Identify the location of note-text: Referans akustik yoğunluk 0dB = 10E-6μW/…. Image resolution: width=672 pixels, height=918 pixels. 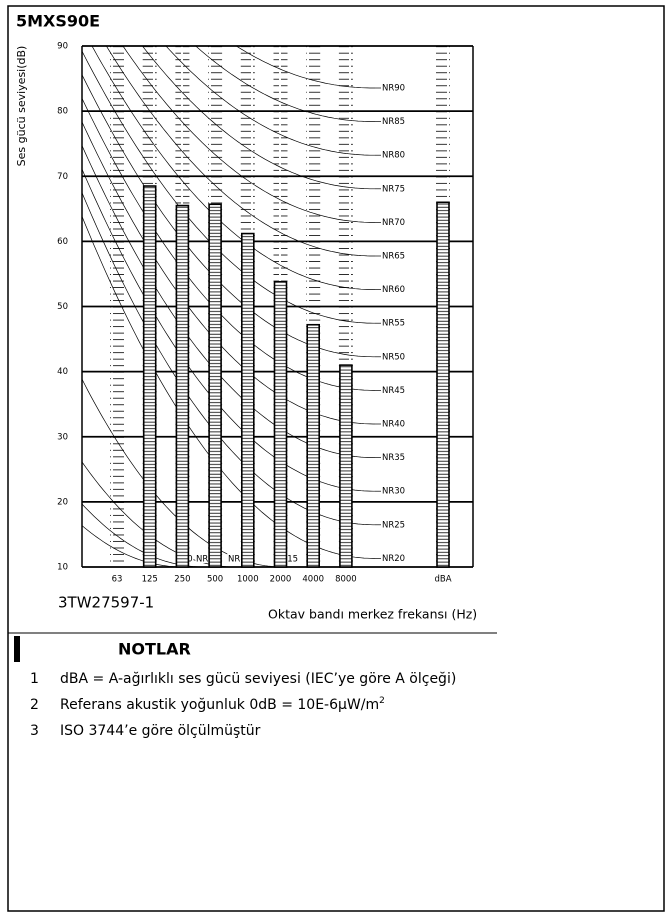
(222, 705).